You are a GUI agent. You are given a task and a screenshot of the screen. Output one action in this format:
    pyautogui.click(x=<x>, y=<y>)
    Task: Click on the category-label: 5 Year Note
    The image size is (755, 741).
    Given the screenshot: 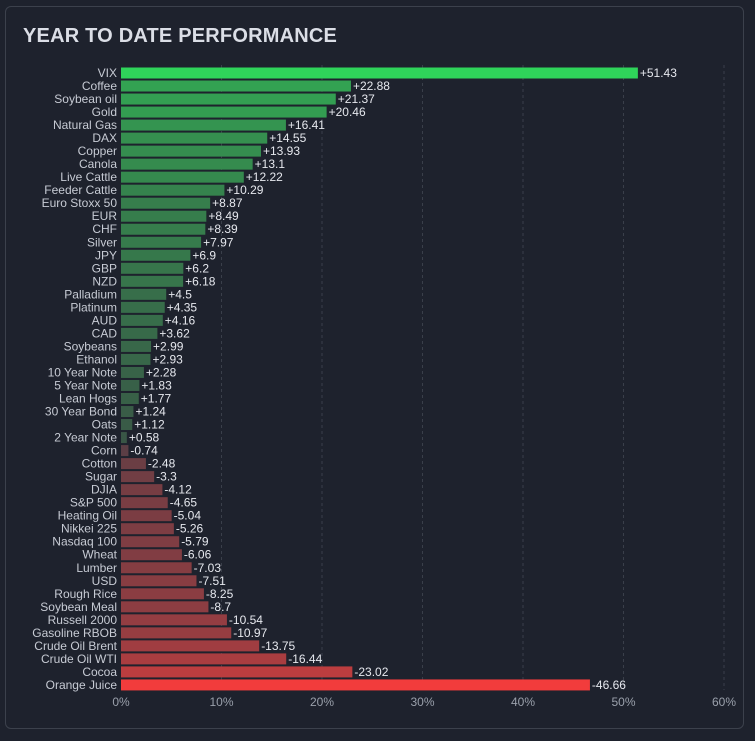 What is the action you would take?
    pyautogui.click(x=85, y=385)
    